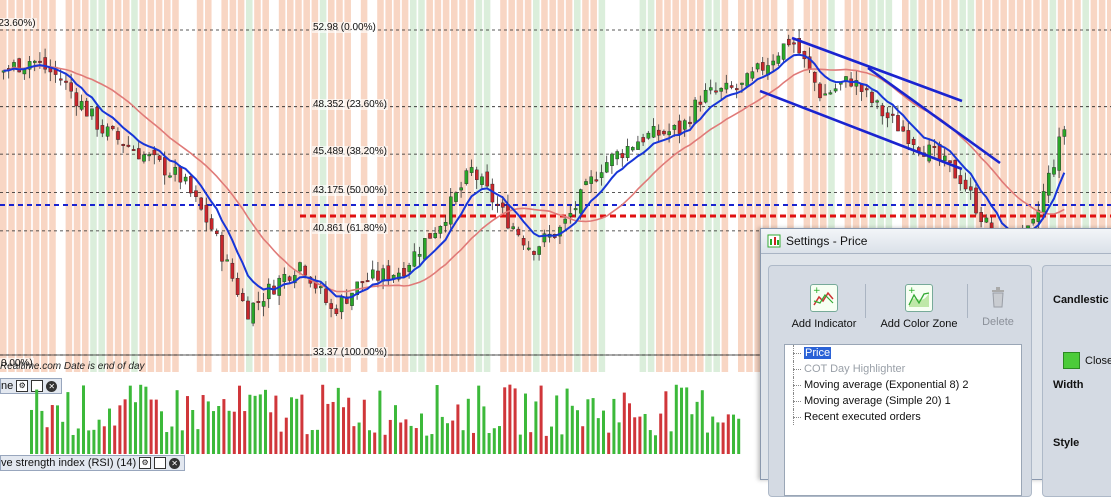 Image resolution: width=1111 pixels, height=497 pixels. Describe the element at coordinates (1068, 385) in the screenshot. I see `width-label: Width` at that location.